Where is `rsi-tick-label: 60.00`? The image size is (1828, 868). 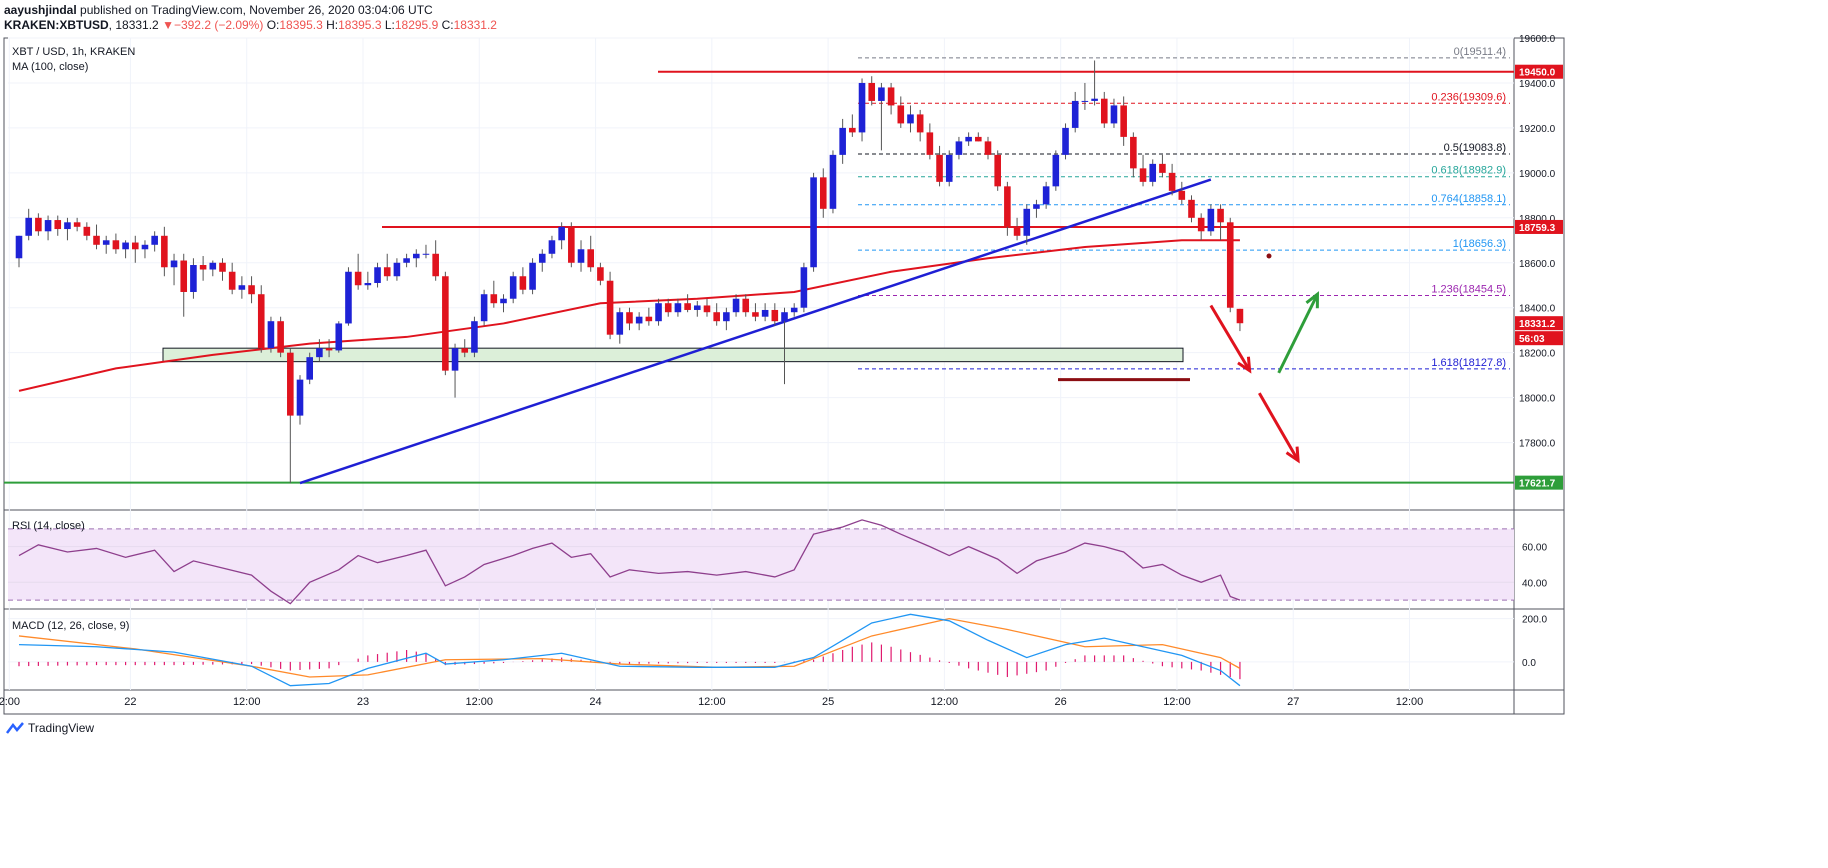
rsi-tick-label: 60.00 is located at coordinates (1534, 548).